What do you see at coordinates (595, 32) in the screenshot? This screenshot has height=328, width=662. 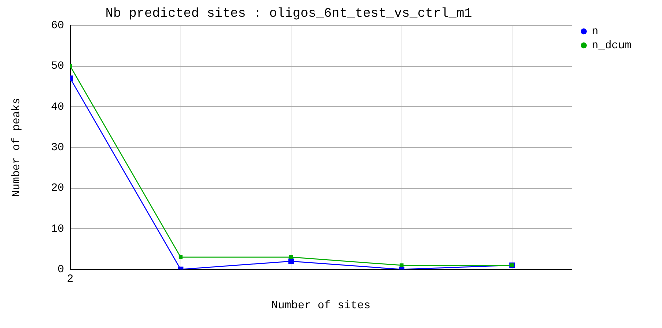 I see `legend-label: n` at bounding box center [595, 32].